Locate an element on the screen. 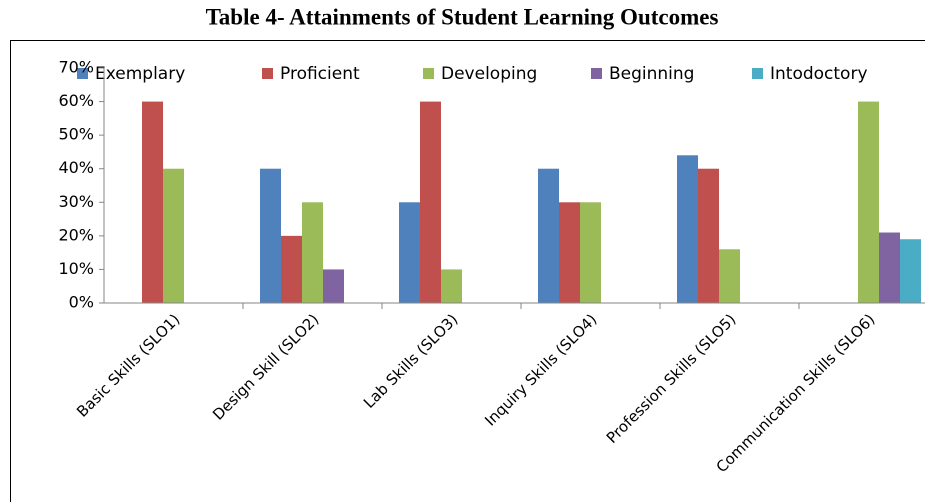  y-tick-label: 30% is located at coordinates (76, 201).